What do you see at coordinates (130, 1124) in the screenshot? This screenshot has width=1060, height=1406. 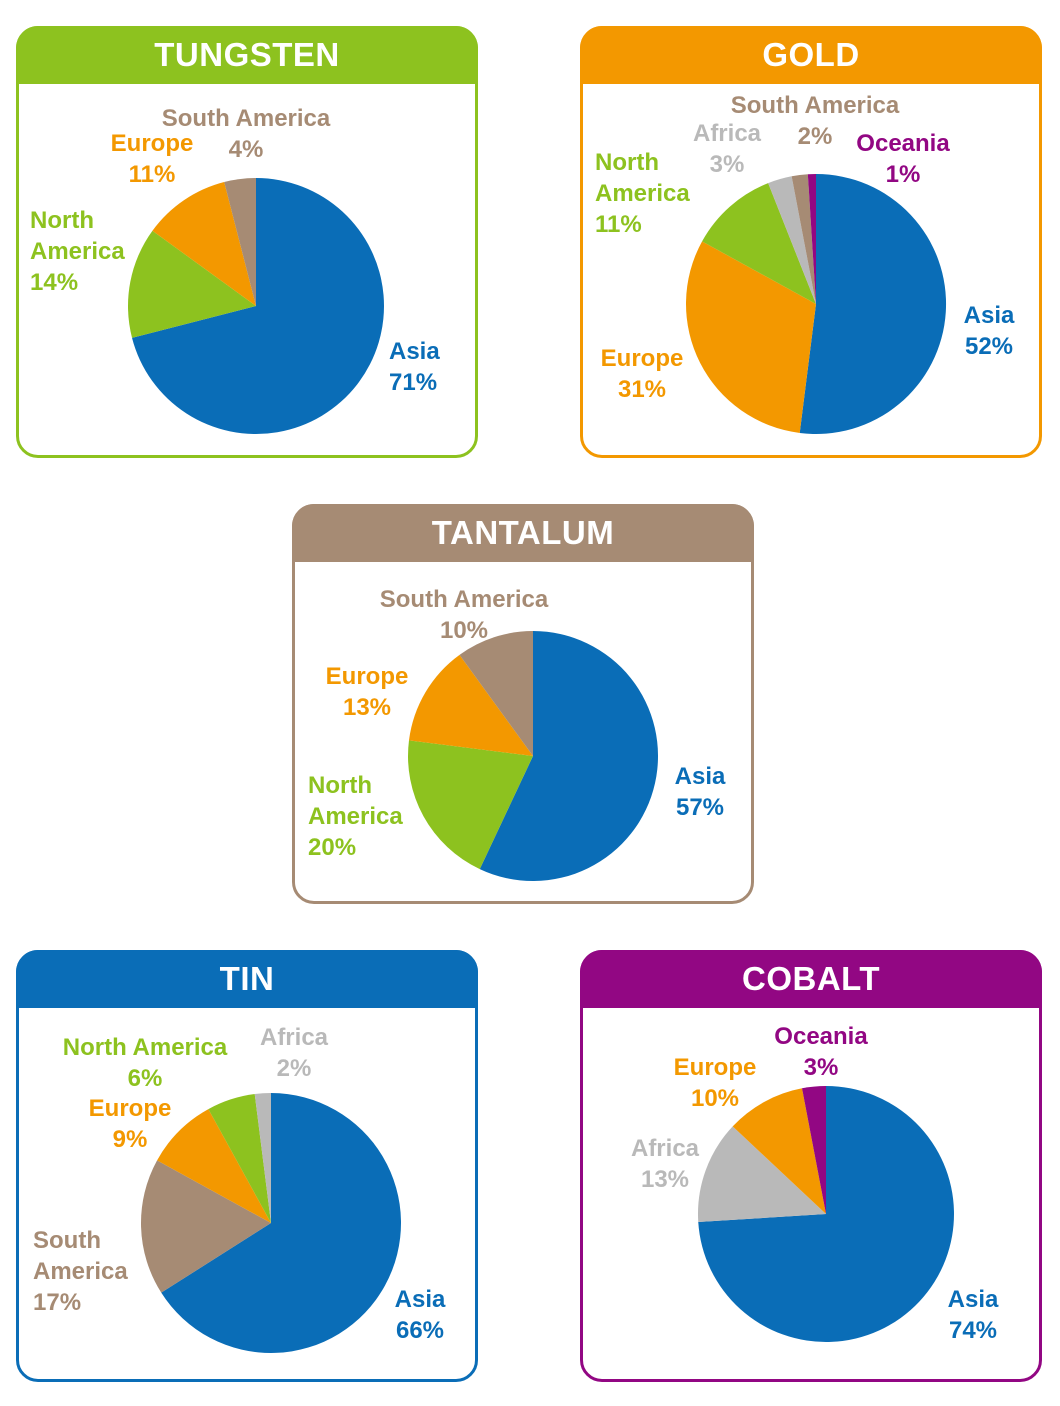 I see `tin-label-europe: Europe 9%` at bounding box center [130, 1124].